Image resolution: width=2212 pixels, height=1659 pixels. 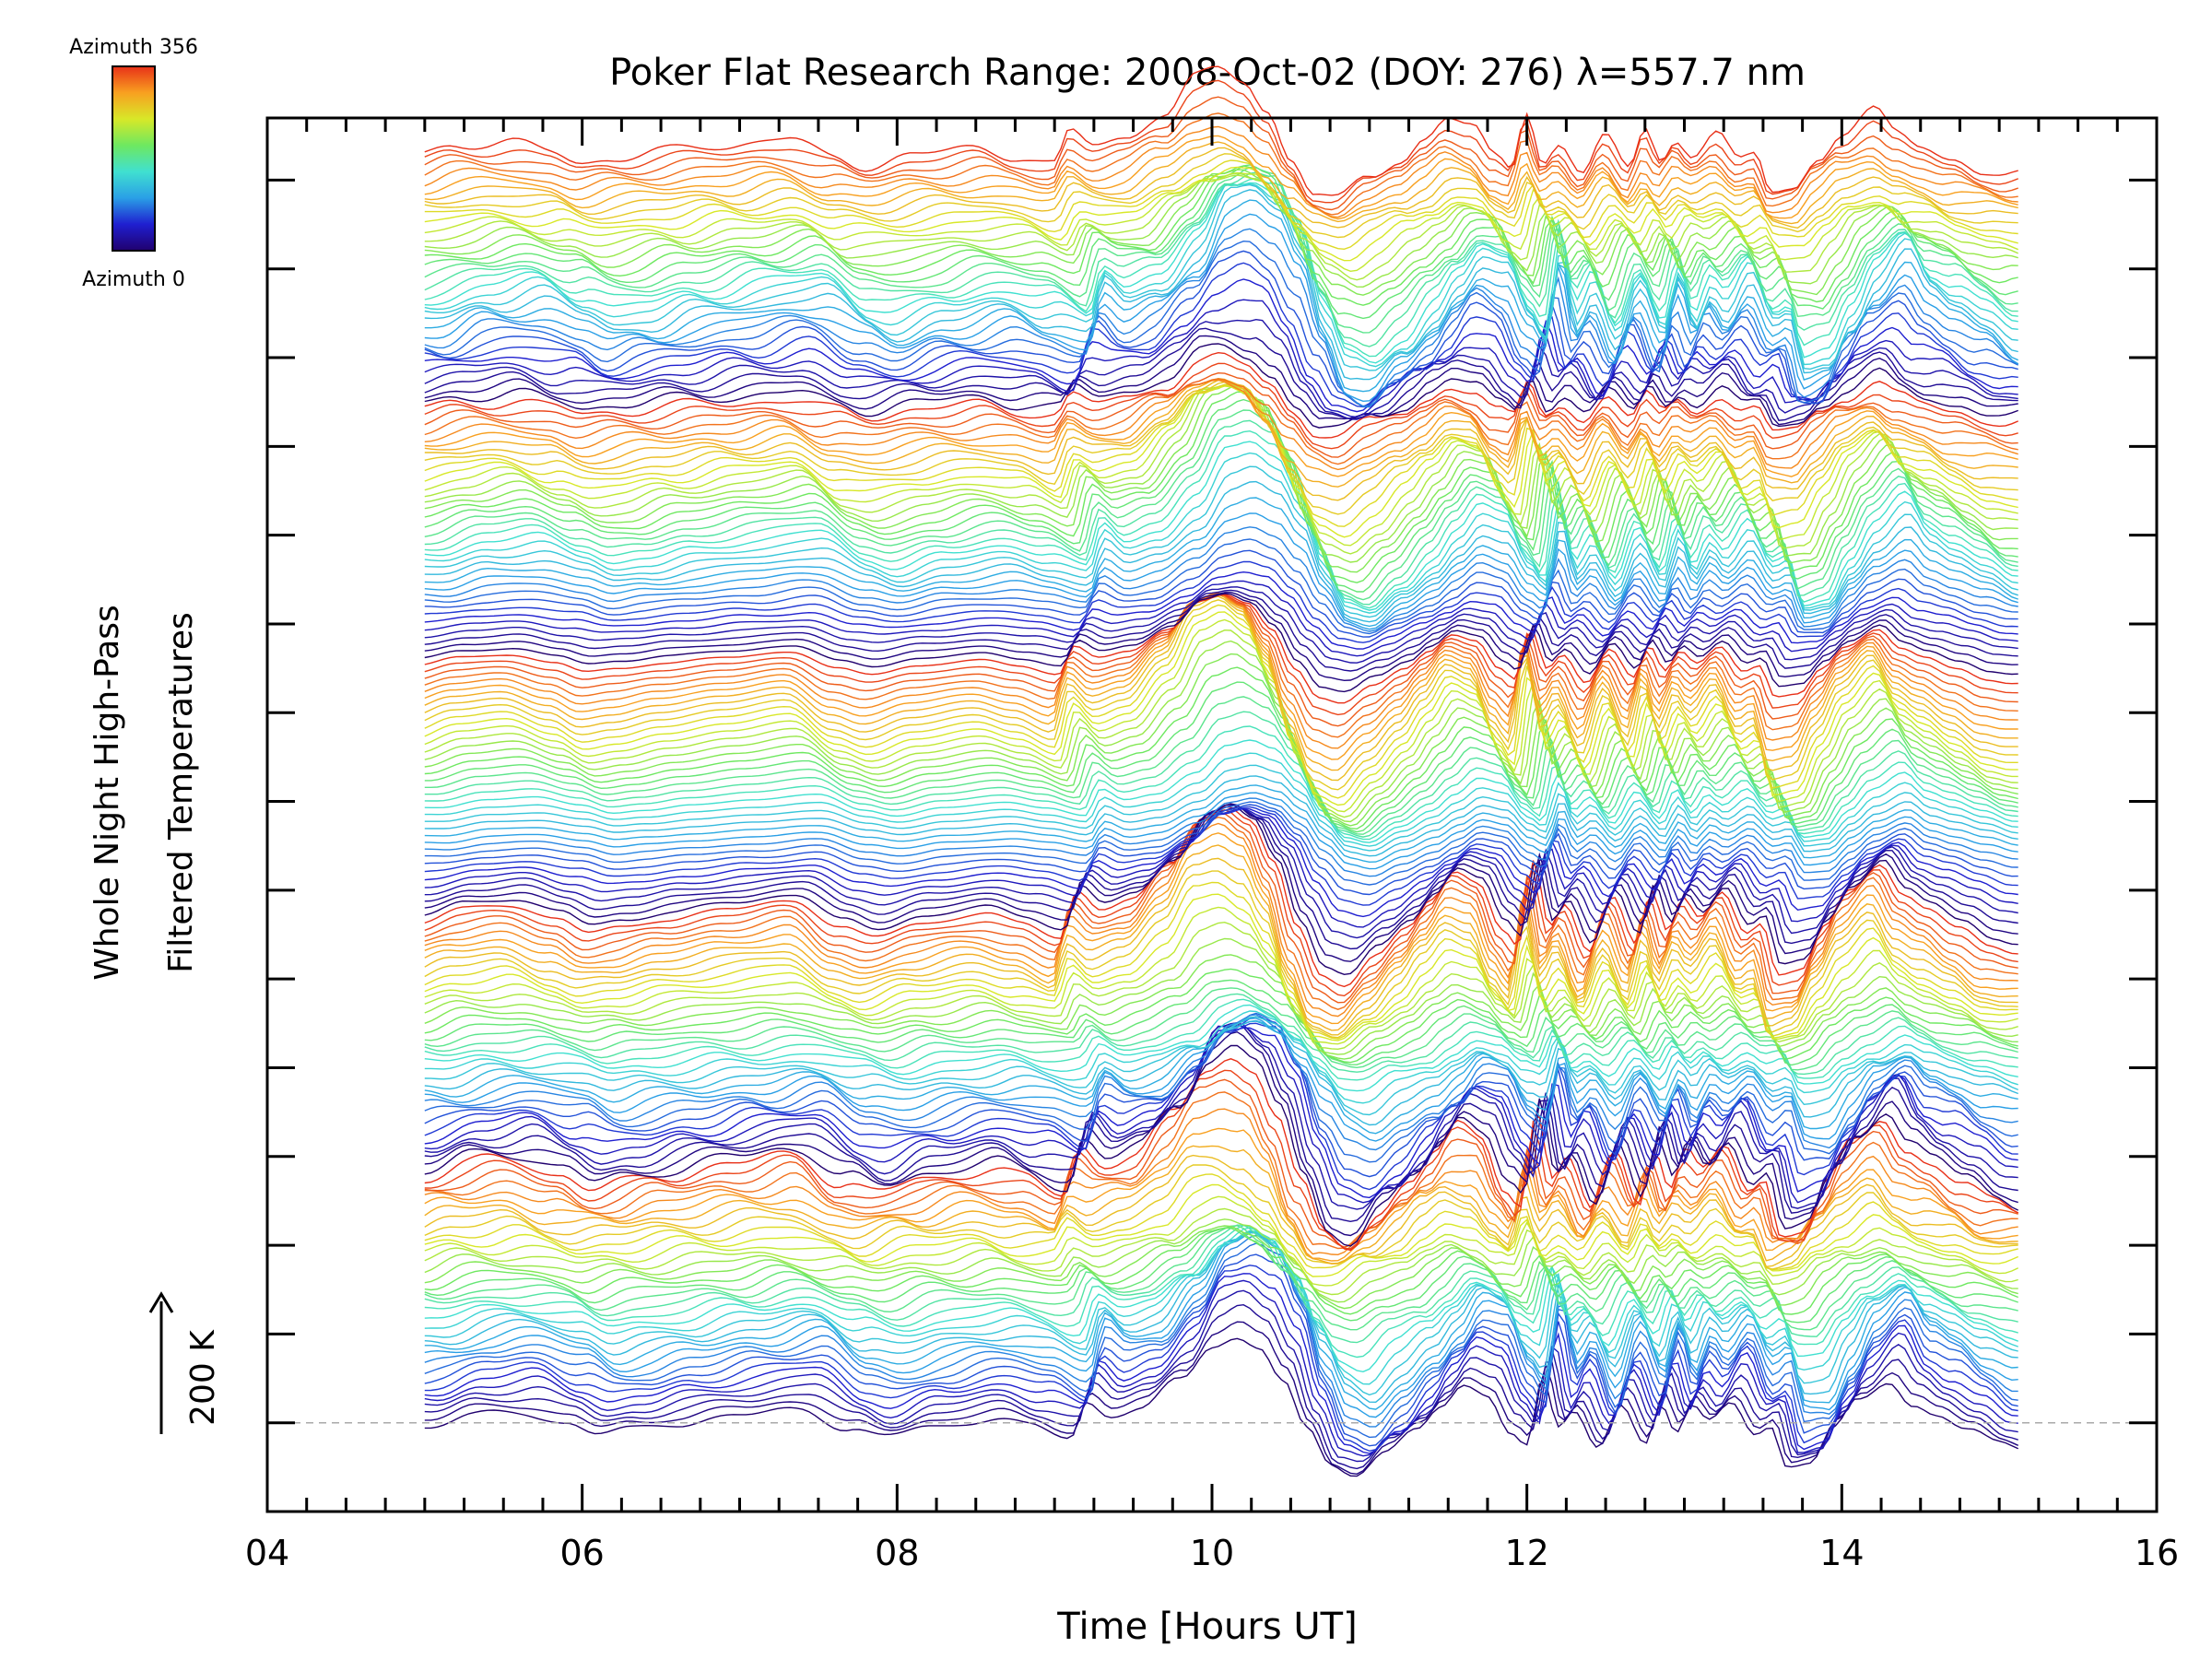 What do you see at coordinates (2157, 1553) in the screenshot?
I see `x-tick-label: 16` at bounding box center [2157, 1553].